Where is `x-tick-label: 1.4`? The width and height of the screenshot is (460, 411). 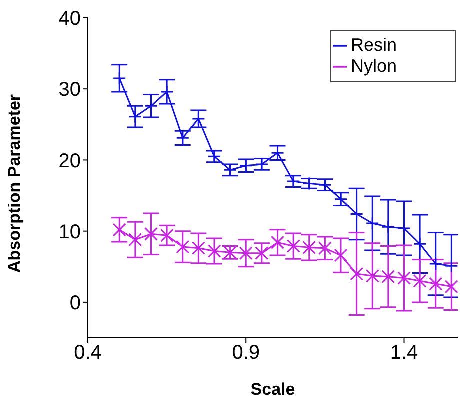 x-tick-label: 1.4 is located at coordinates (404, 353).